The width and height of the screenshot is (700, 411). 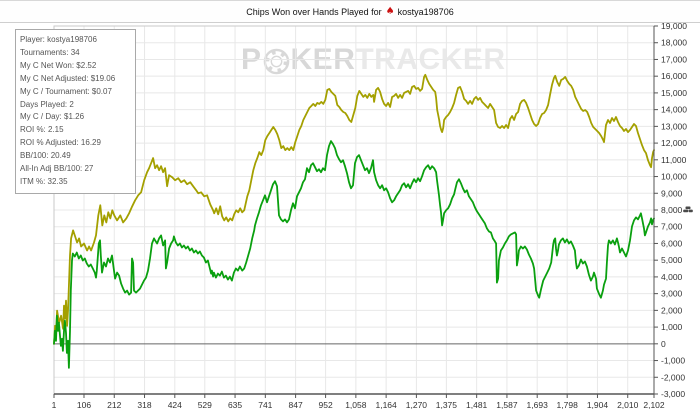 What do you see at coordinates (672, 260) in the screenshot?
I see `y-axis-tick-label: 5,000` at bounding box center [672, 260].